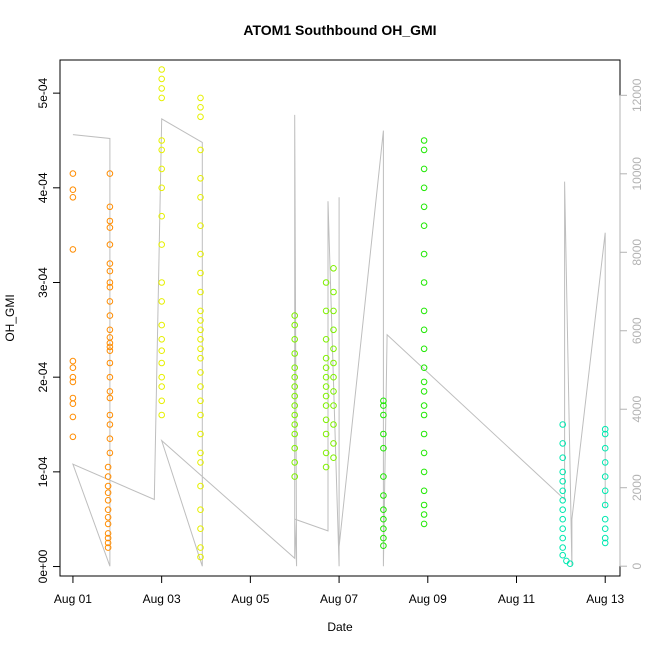  Describe the element at coordinates (339, 30) in the screenshot. I see `chart-title: ATOM1 Southbound OH_GMI` at that location.